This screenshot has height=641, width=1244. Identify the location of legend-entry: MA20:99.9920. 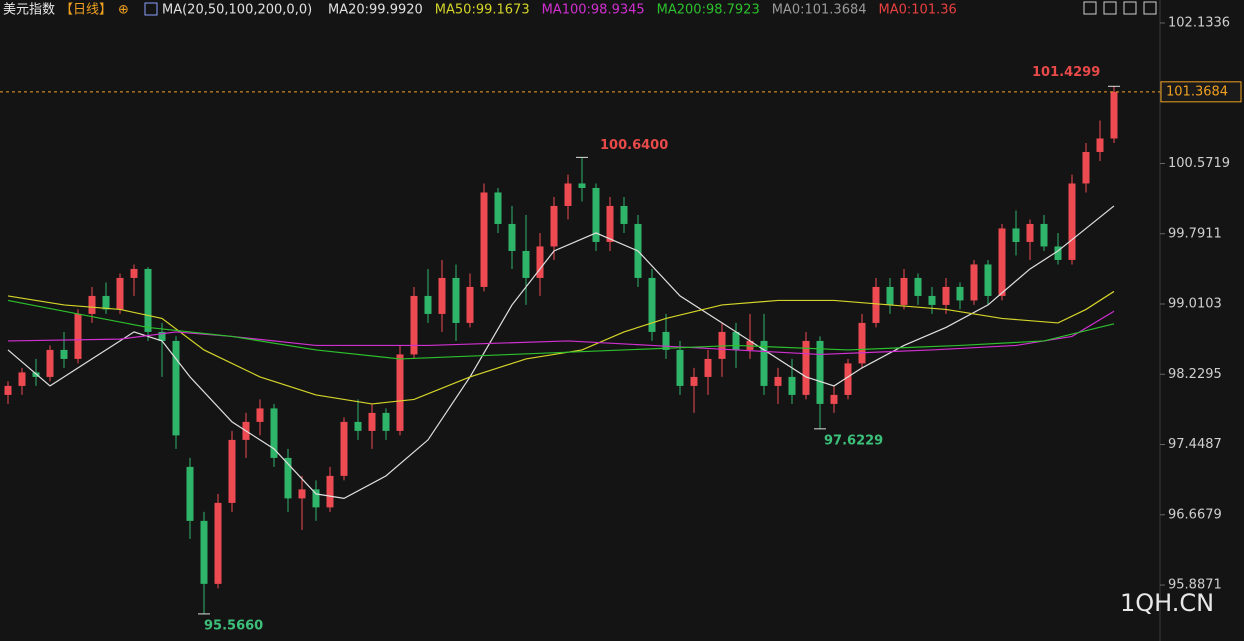
(375, 10).